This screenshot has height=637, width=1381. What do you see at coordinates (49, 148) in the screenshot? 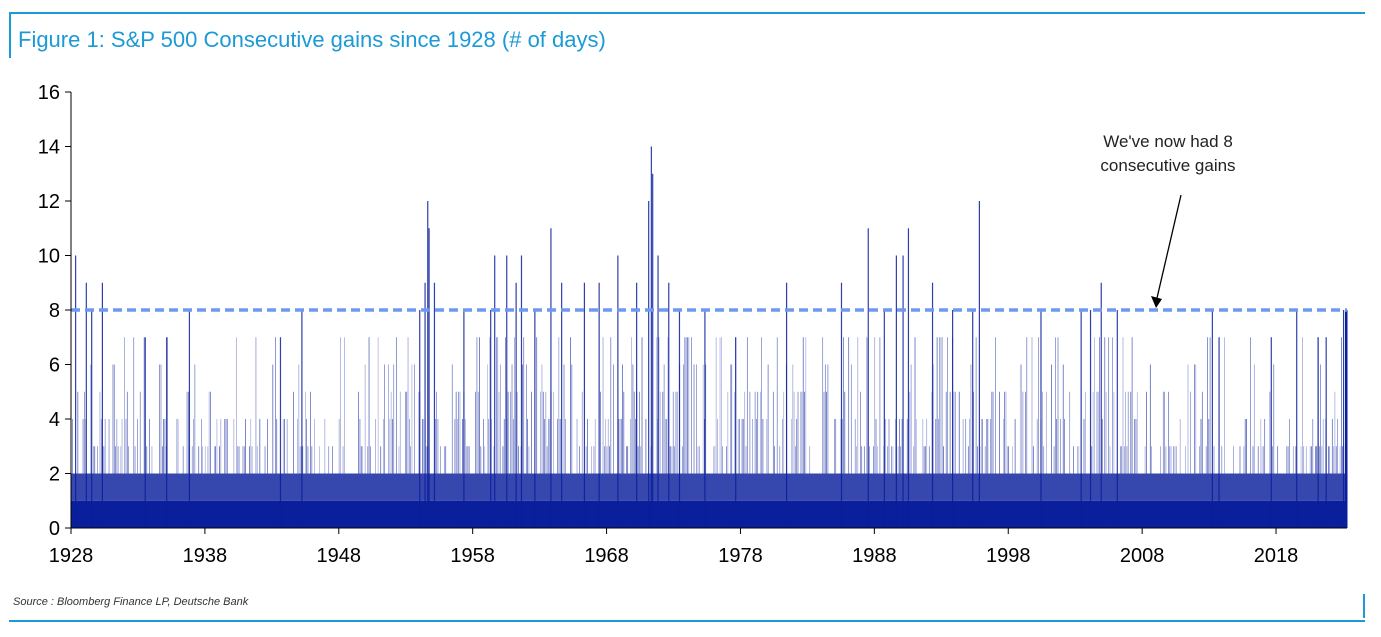
I see `y-tick-label: 14` at bounding box center [49, 148].